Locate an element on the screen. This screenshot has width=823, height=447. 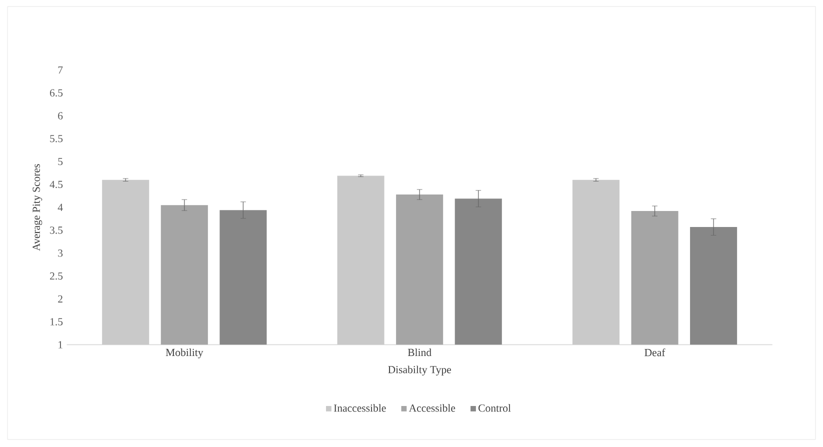
x-tick-label: Blind is located at coordinates (420, 352).